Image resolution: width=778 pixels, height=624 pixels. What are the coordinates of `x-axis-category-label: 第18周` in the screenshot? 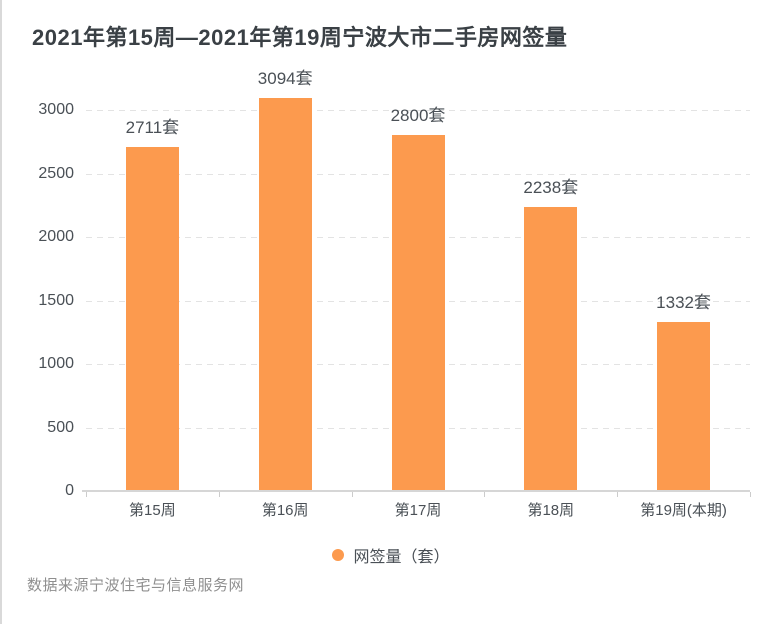 It's located at (551, 510).